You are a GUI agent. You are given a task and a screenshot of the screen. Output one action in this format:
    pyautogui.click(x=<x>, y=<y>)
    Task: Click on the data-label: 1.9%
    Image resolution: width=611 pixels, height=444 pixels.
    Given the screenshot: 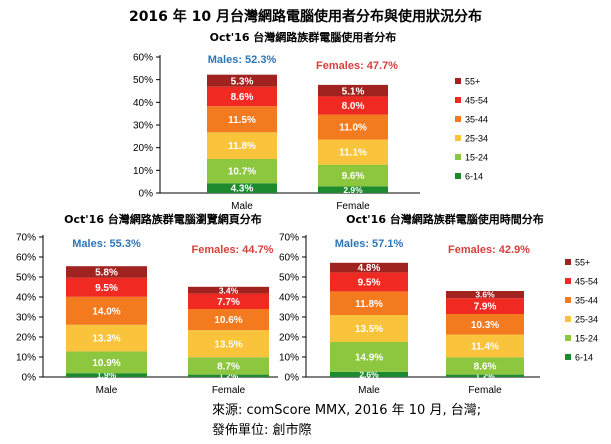 What is the action you would take?
    pyautogui.click(x=107, y=375)
    